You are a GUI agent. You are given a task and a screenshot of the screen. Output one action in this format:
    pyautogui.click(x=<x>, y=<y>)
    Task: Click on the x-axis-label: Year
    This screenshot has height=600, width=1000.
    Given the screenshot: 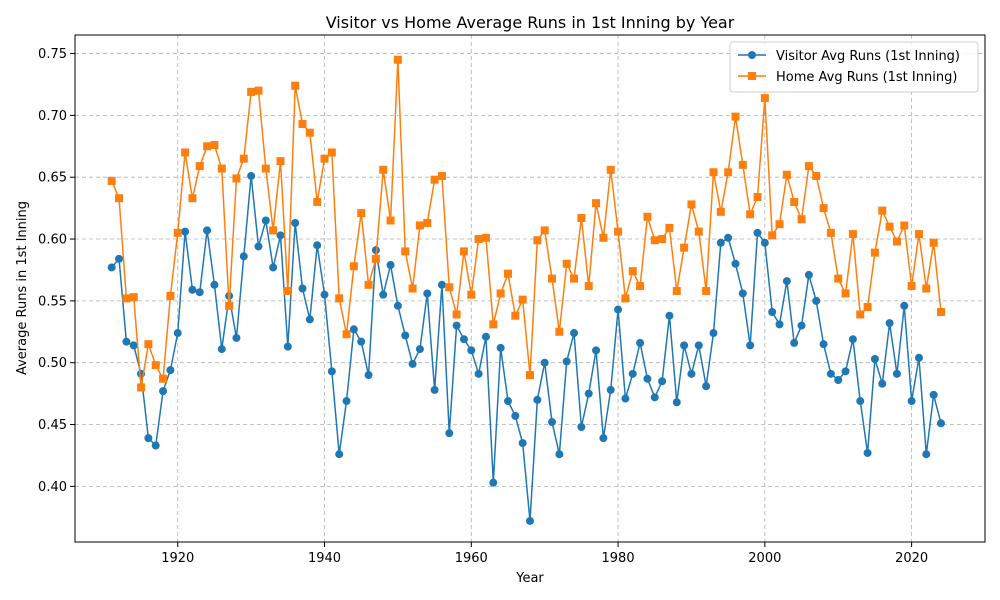 What is the action you would take?
    pyautogui.click(x=529, y=578)
    